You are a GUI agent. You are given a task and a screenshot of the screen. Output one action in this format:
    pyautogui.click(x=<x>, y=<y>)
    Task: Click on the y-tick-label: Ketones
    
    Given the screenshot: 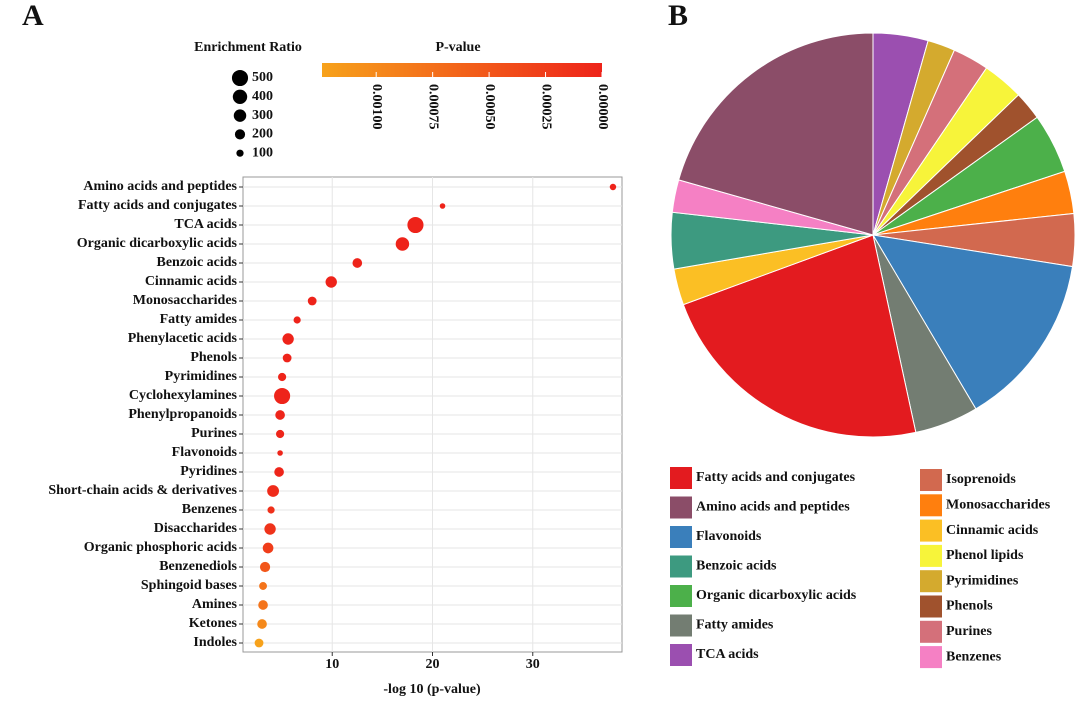 What is the action you would take?
    pyautogui.click(x=213, y=623)
    